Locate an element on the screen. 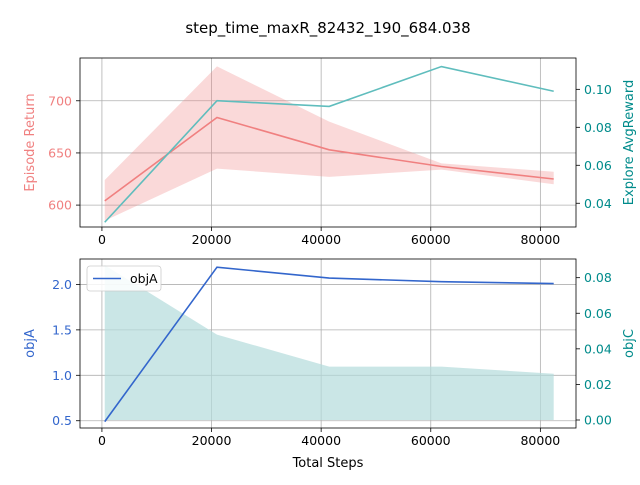 This screenshot has height=485, width=640. bottom-left-y-tick-label: 1.5 is located at coordinates (62, 329).